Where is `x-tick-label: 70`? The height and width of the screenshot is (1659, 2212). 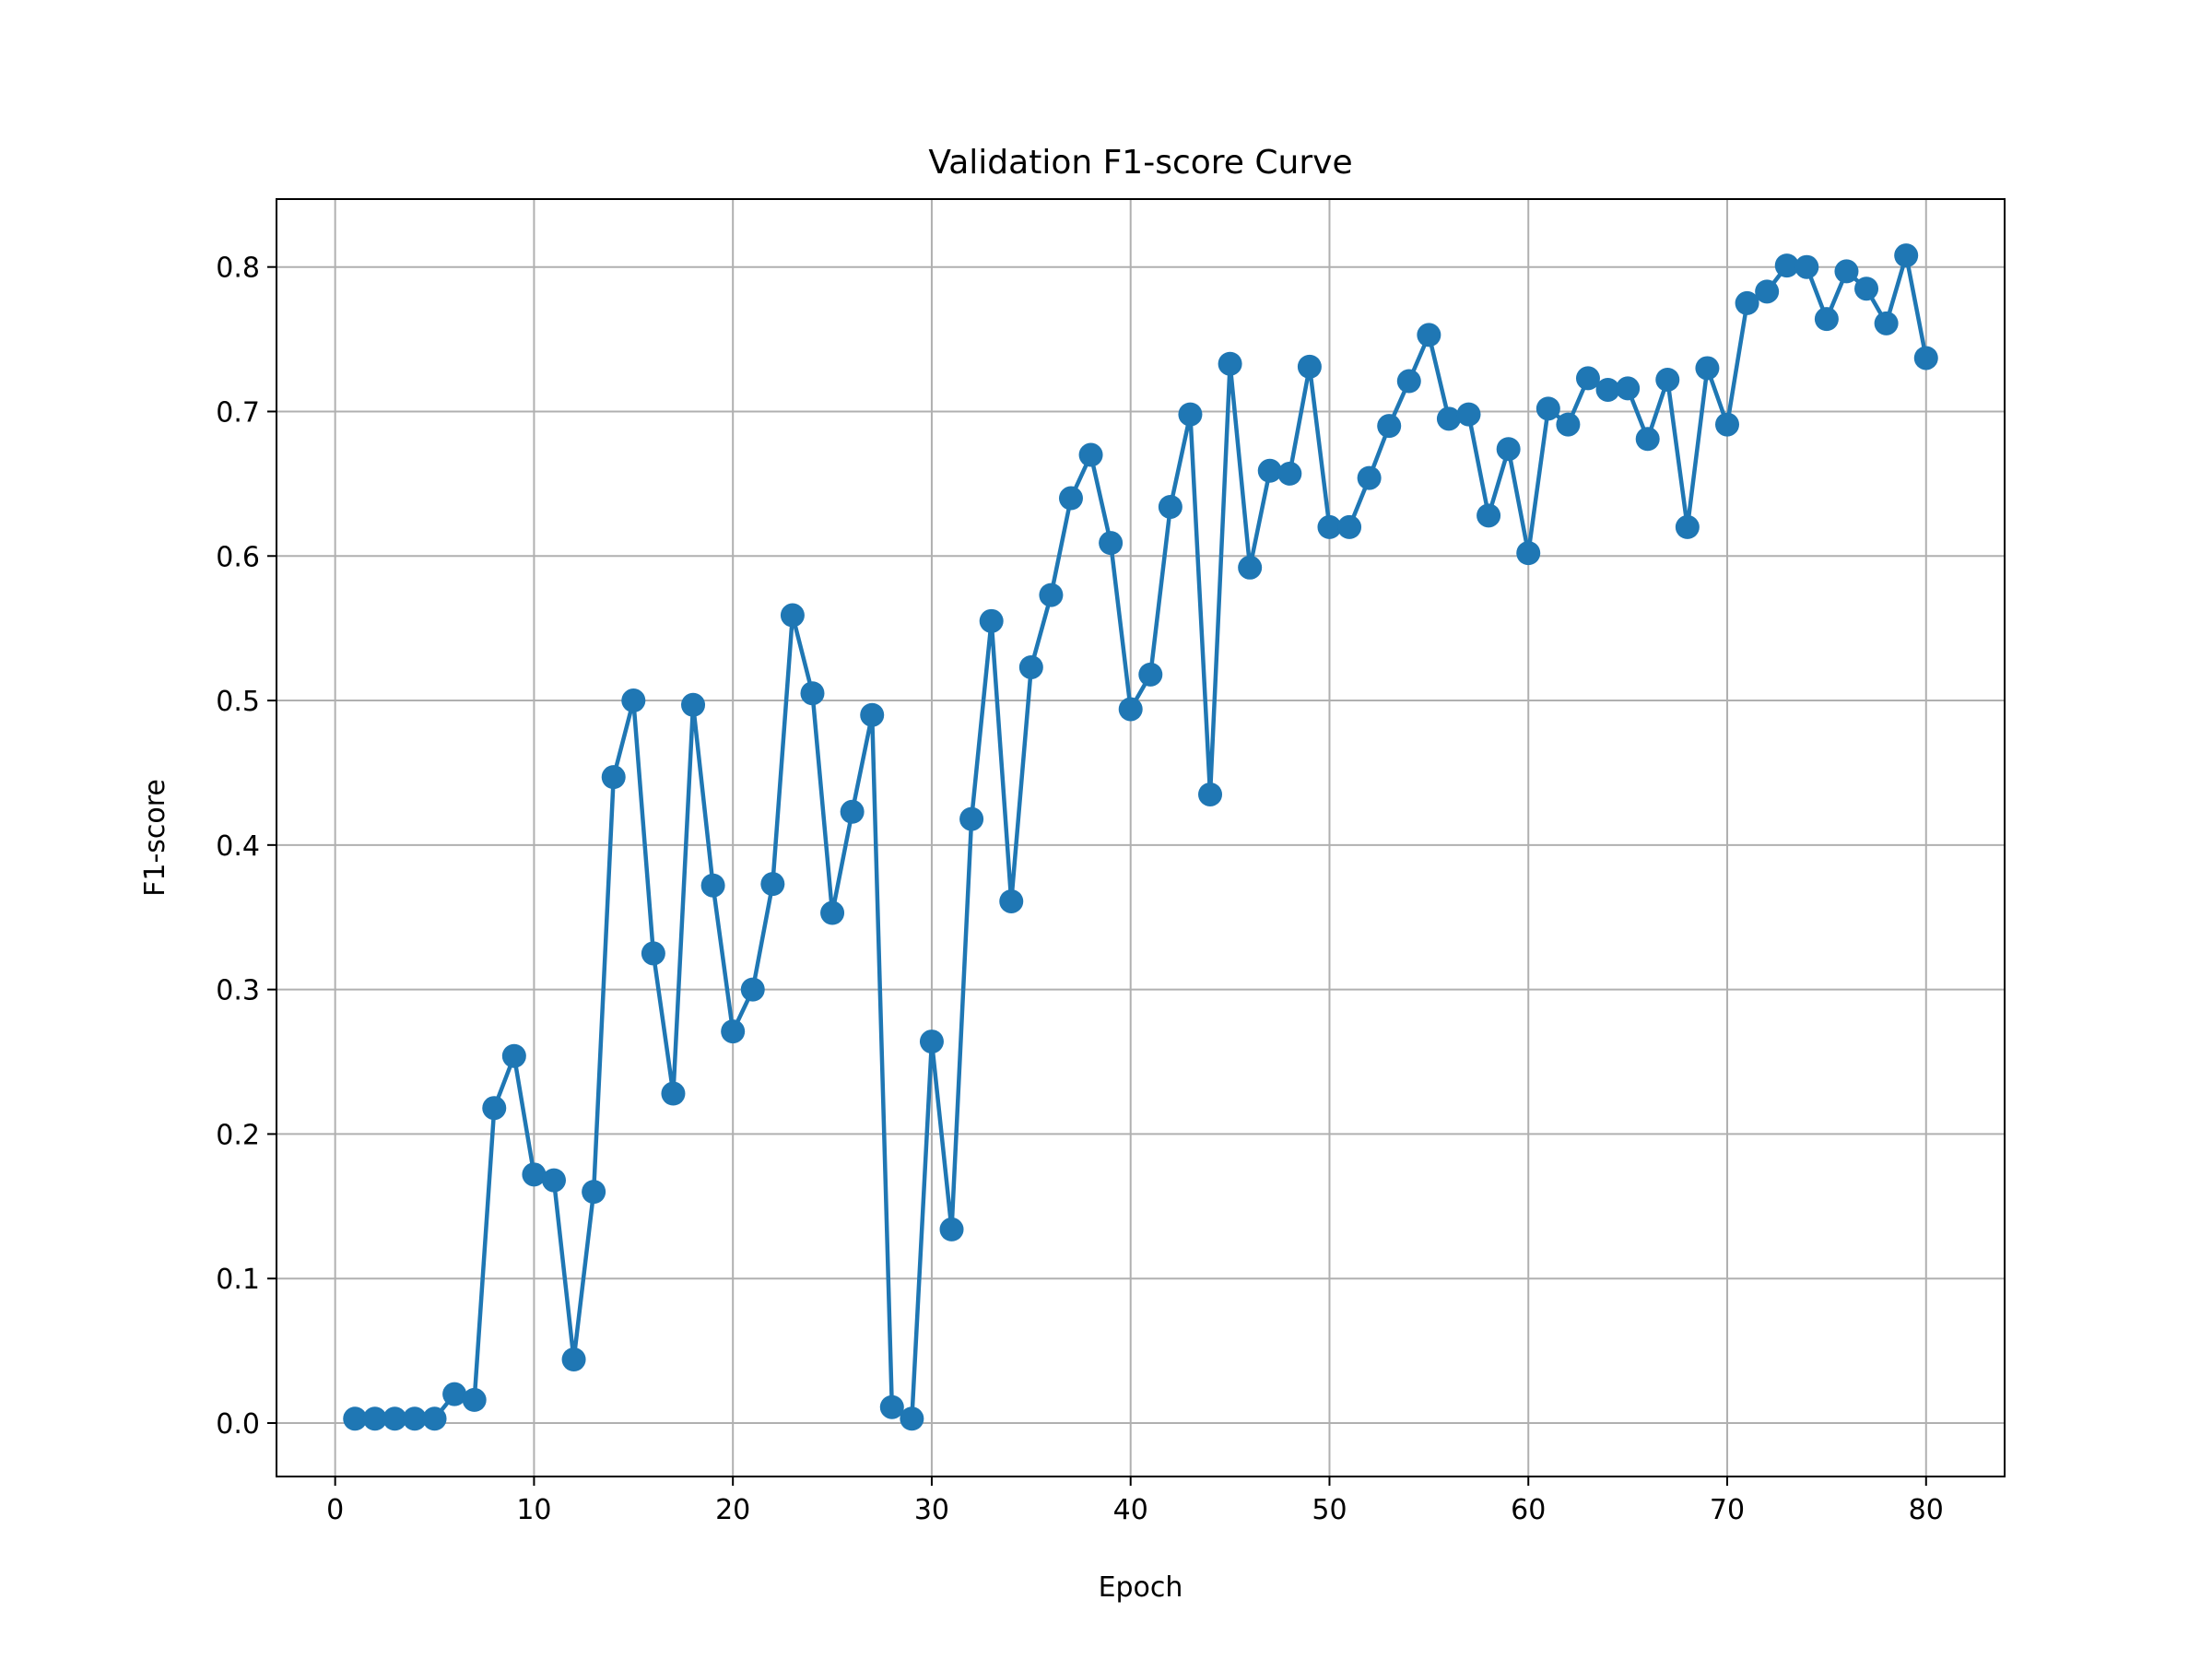 x-tick-label: 70 is located at coordinates (1727, 1510).